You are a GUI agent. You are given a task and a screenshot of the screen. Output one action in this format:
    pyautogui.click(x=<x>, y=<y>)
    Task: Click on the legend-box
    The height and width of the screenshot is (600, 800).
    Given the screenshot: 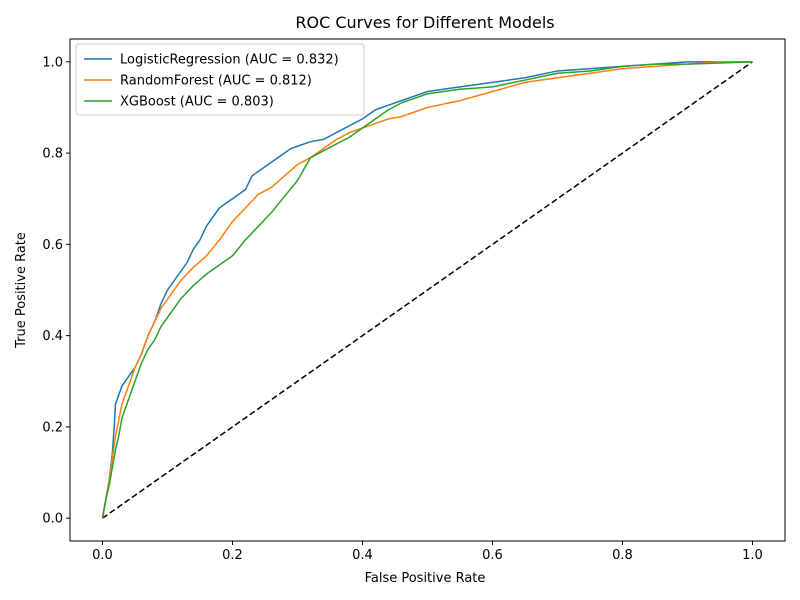 What is the action you would take?
    pyautogui.click(x=220, y=79)
    